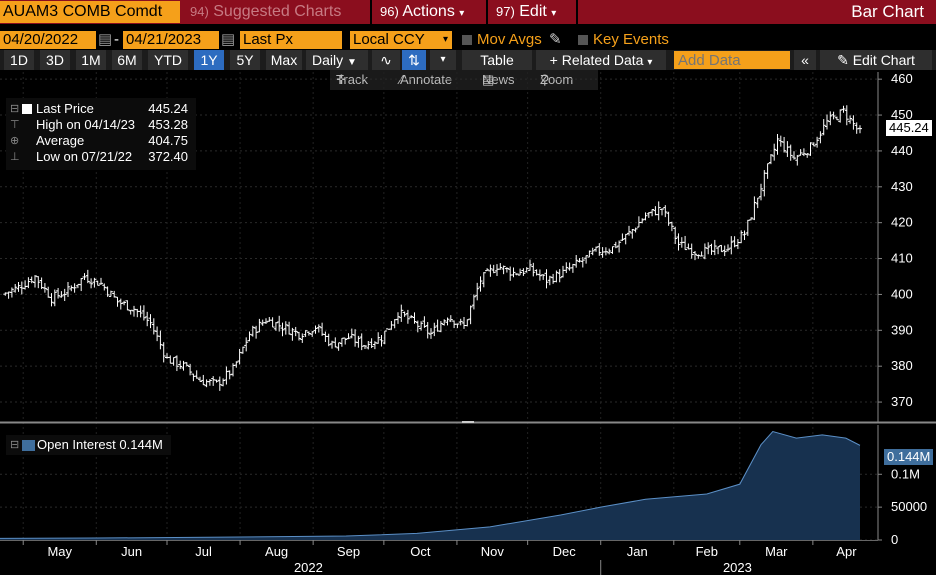 Image resolution: width=936 pixels, height=575 pixels. Describe the element at coordinates (902, 329) in the screenshot. I see `price-tick-label: 390` at that location.